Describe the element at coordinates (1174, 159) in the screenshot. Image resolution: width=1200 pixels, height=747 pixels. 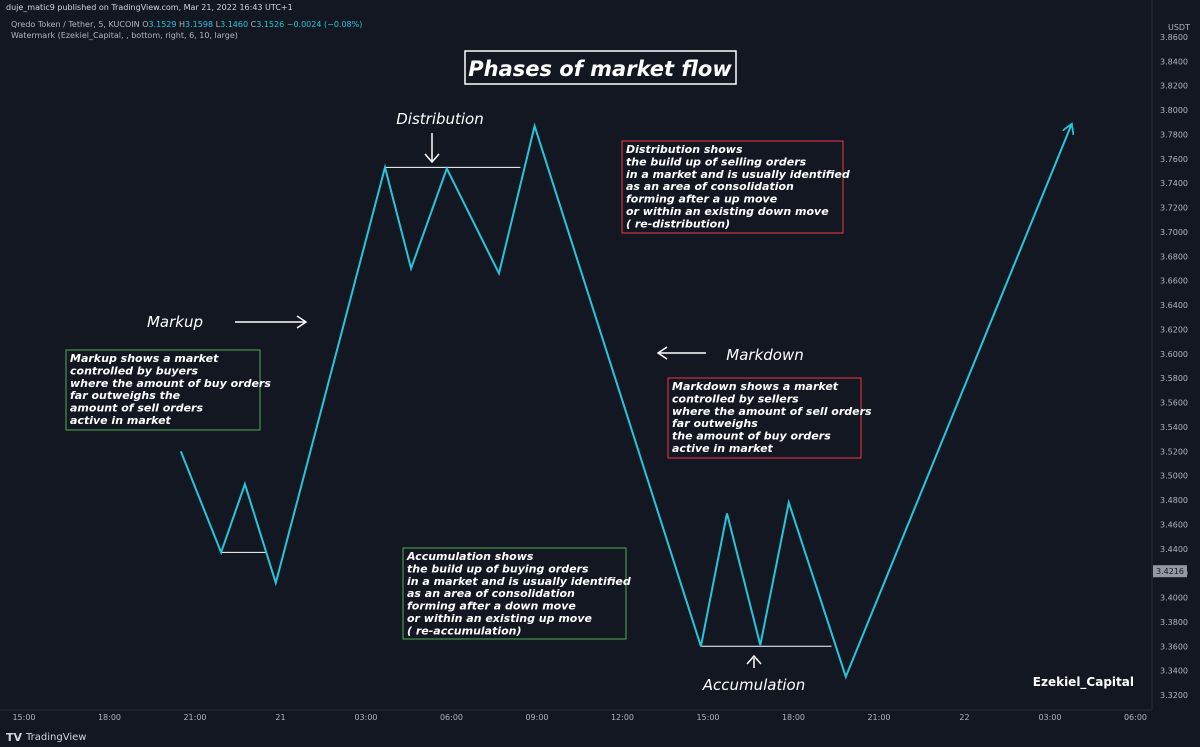
I see `price-tick-label: 3.7600` at that location.